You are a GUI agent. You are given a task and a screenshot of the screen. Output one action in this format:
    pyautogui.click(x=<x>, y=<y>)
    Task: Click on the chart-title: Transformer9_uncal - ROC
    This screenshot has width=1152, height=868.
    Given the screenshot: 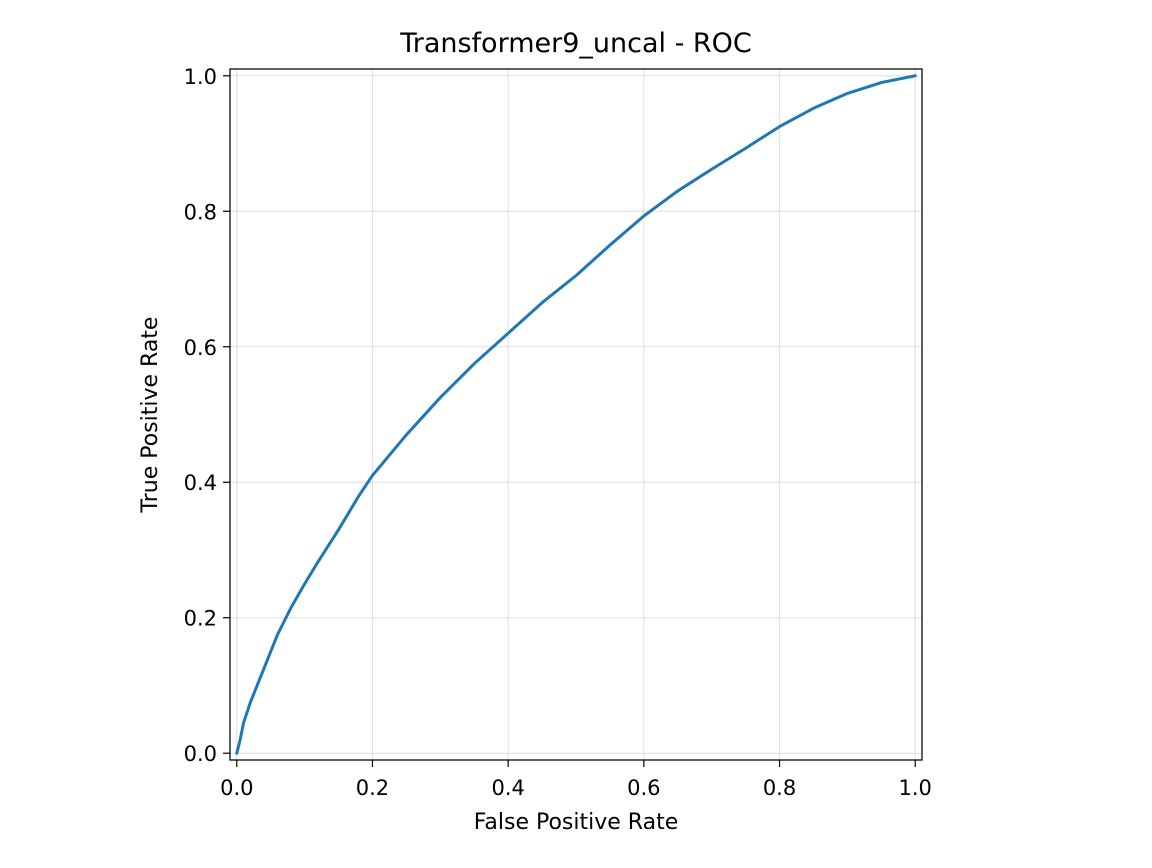 What is the action you would take?
    pyautogui.click(x=575, y=43)
    